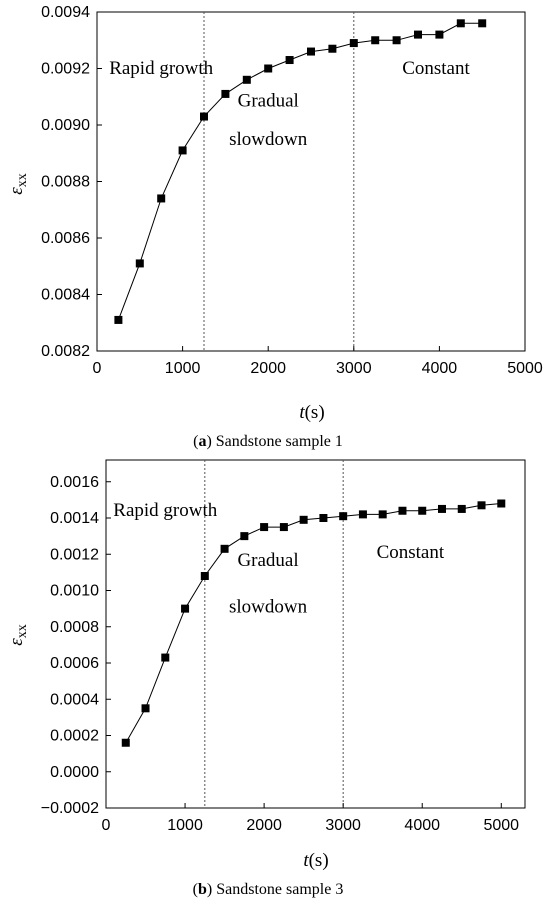 This screenshot has width=550, height=908. I want to click on y-tick-label: 0.0016, so click(74, 482).